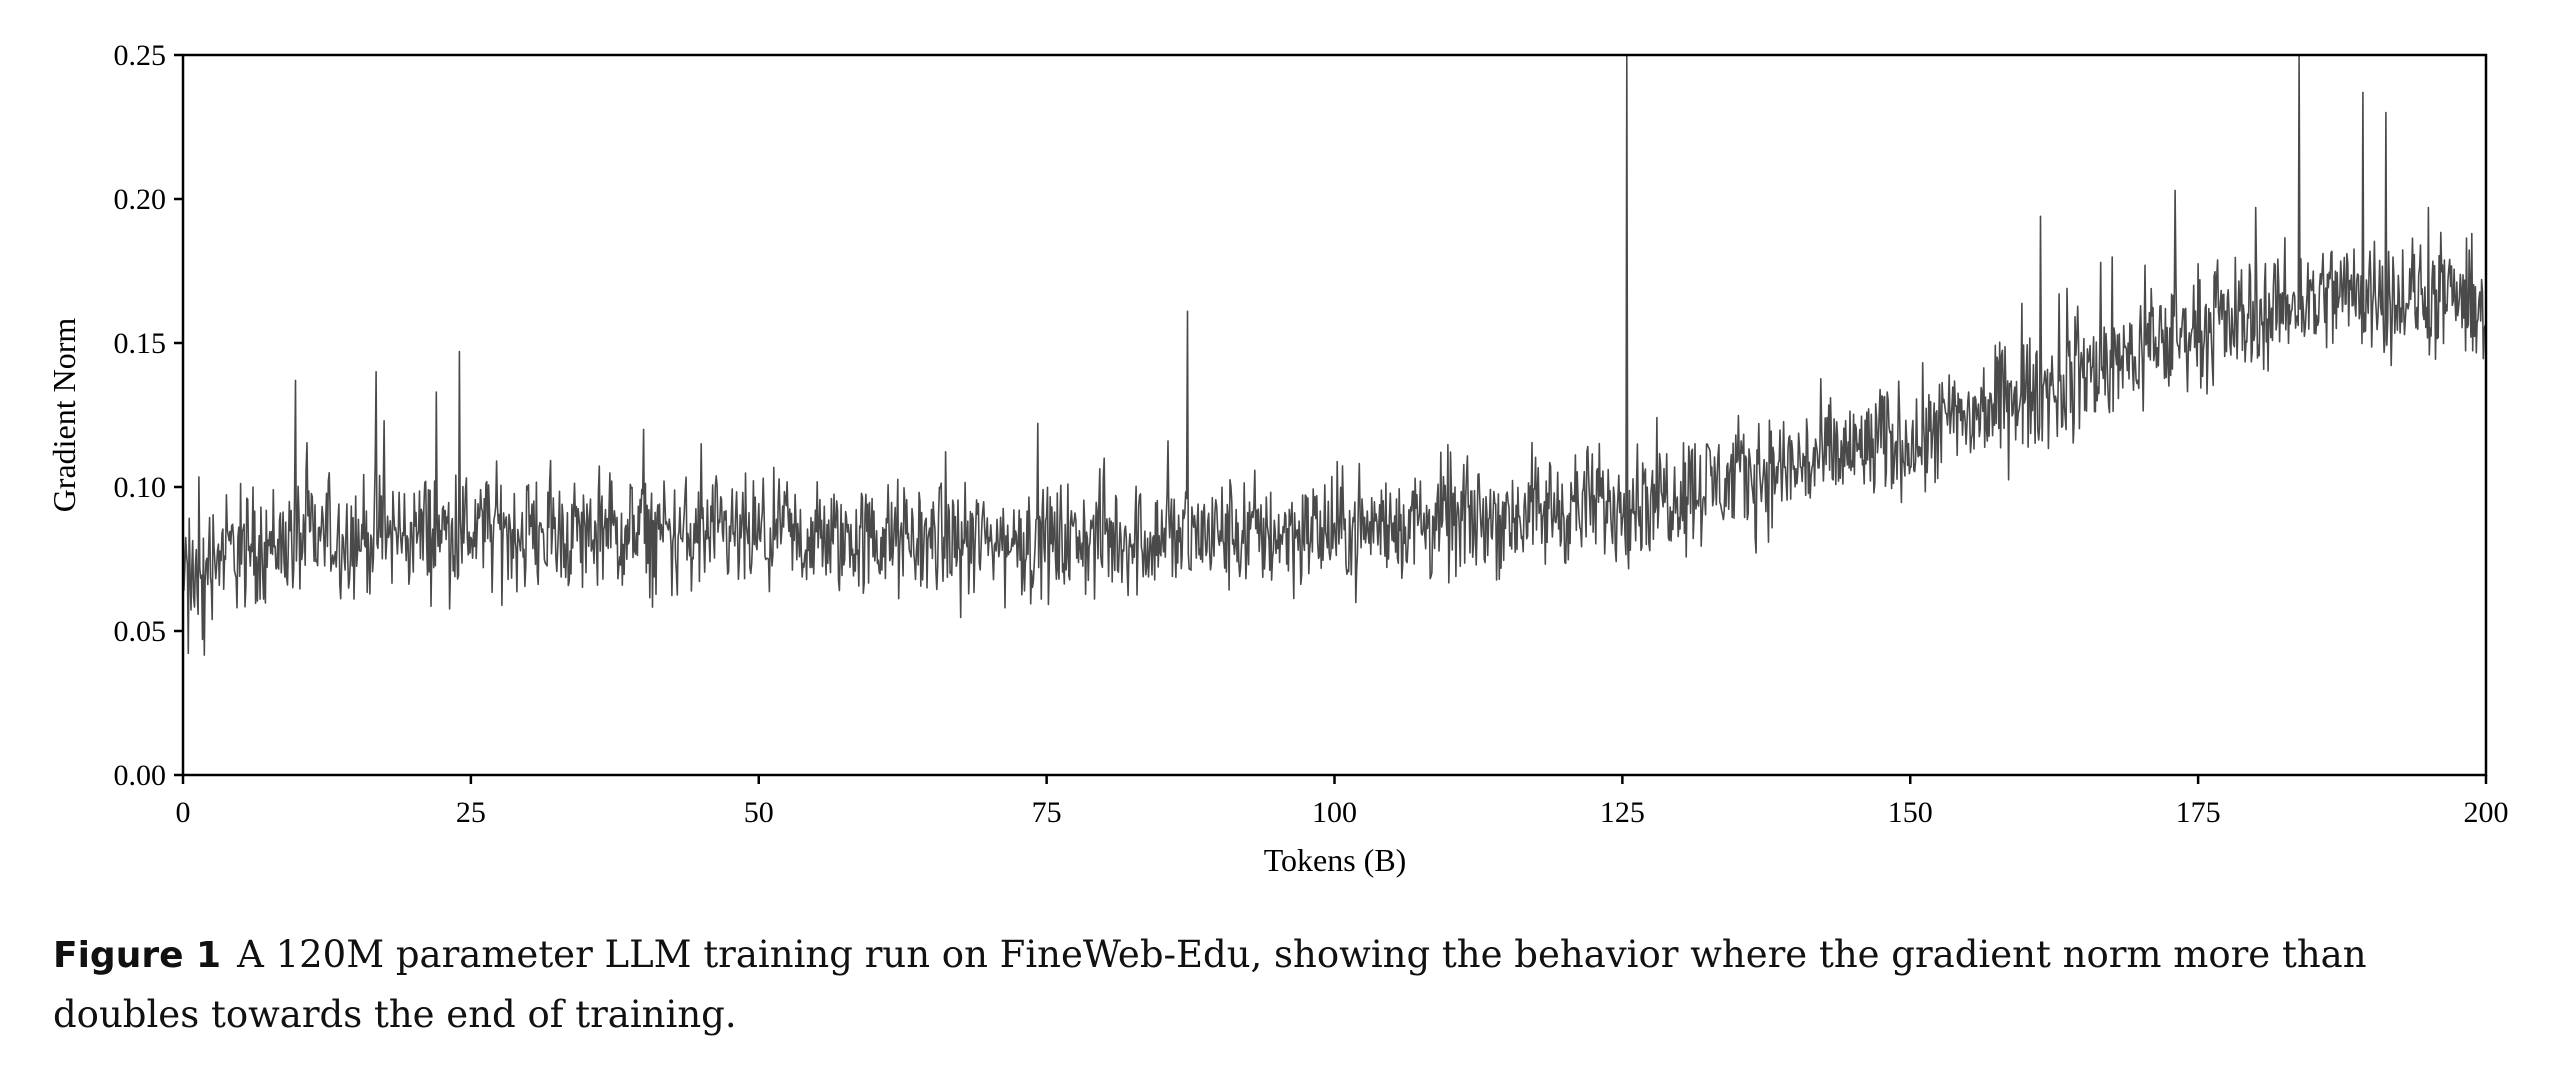 The width and height of the screenshot is (2556, 1082). What do you see at coordinates (2486, 812) in the screenshot?
I see `x-tick-label: 200` at bounding box center [2486, 812].